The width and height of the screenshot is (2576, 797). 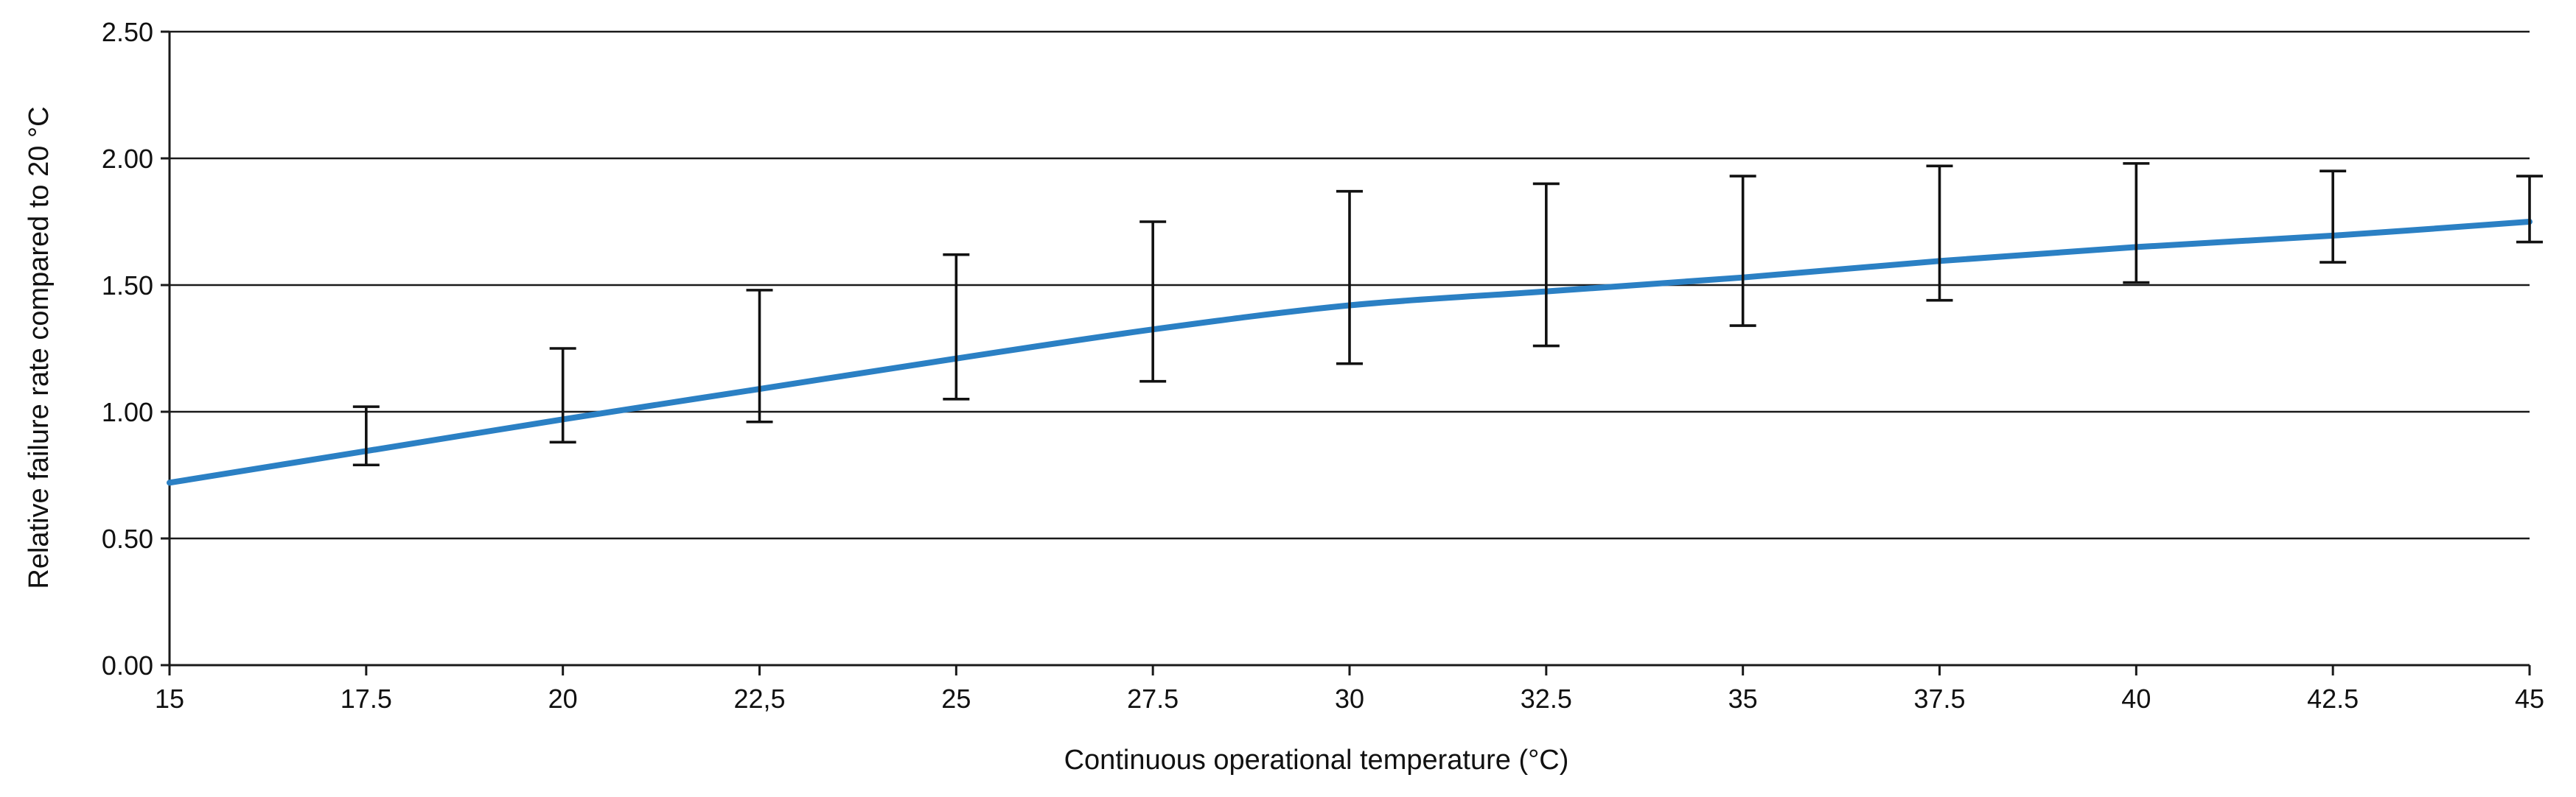 What do you see at coordinates (1316, 760) in the screenshot?
I see `x-axis-title: Continuous operational temperature (°C)` at bounding box center [1316, 760].